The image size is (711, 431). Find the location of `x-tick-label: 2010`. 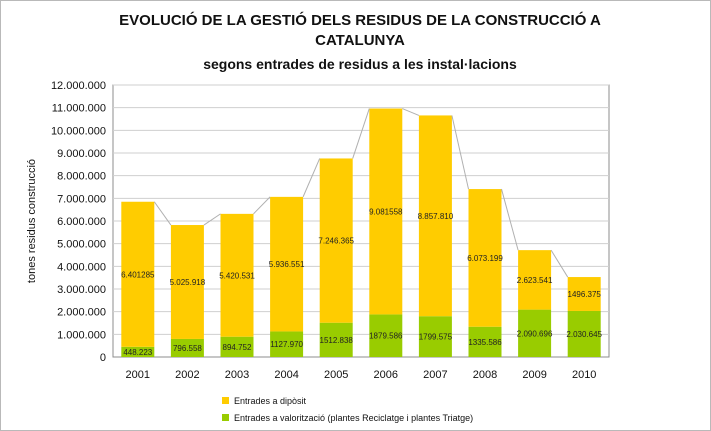

x-tick-label: 2010 is located at coordinates (584, 375).